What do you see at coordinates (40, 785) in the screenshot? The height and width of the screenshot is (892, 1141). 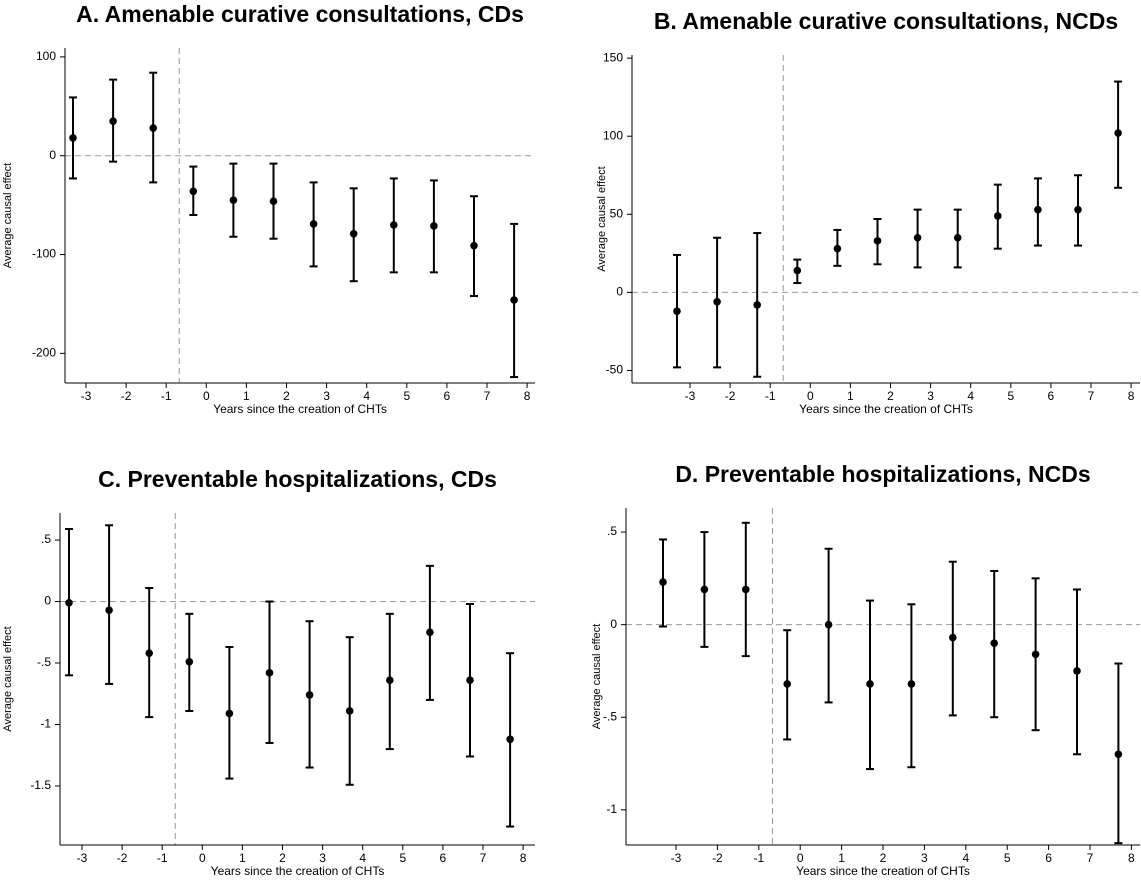 I see `y-tick-label: -1.5` at bounding box center [40, 785].